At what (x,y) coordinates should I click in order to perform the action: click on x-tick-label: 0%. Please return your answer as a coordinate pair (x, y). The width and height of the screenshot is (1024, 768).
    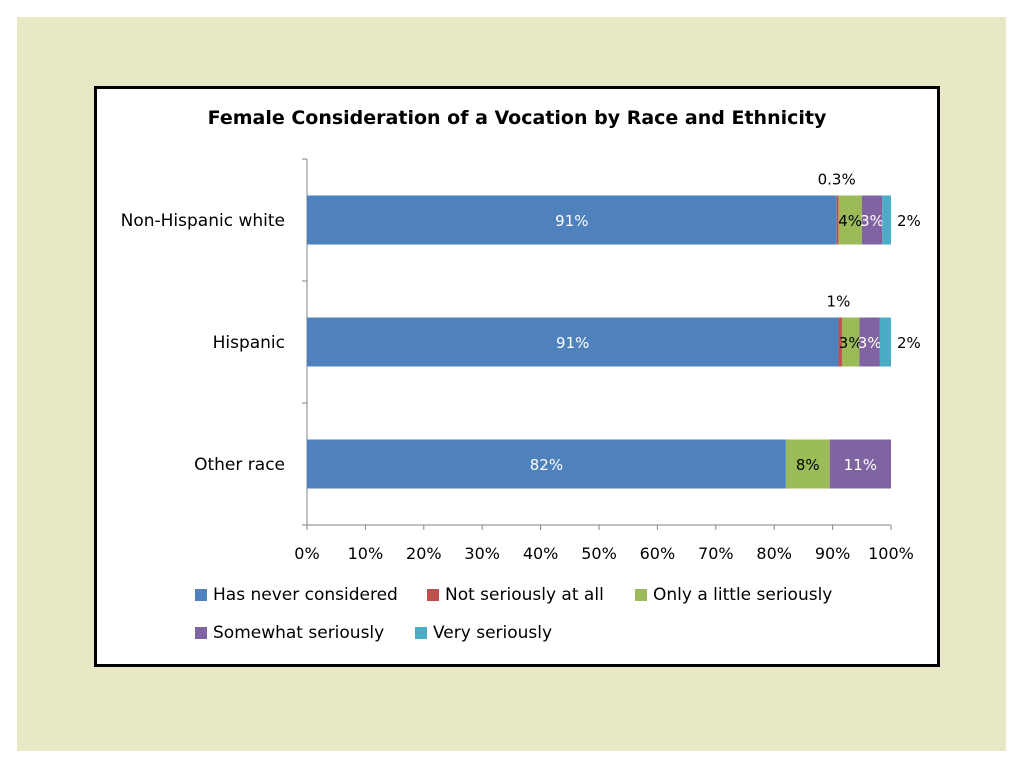
    Looking at the image, I should click on (306, 553).